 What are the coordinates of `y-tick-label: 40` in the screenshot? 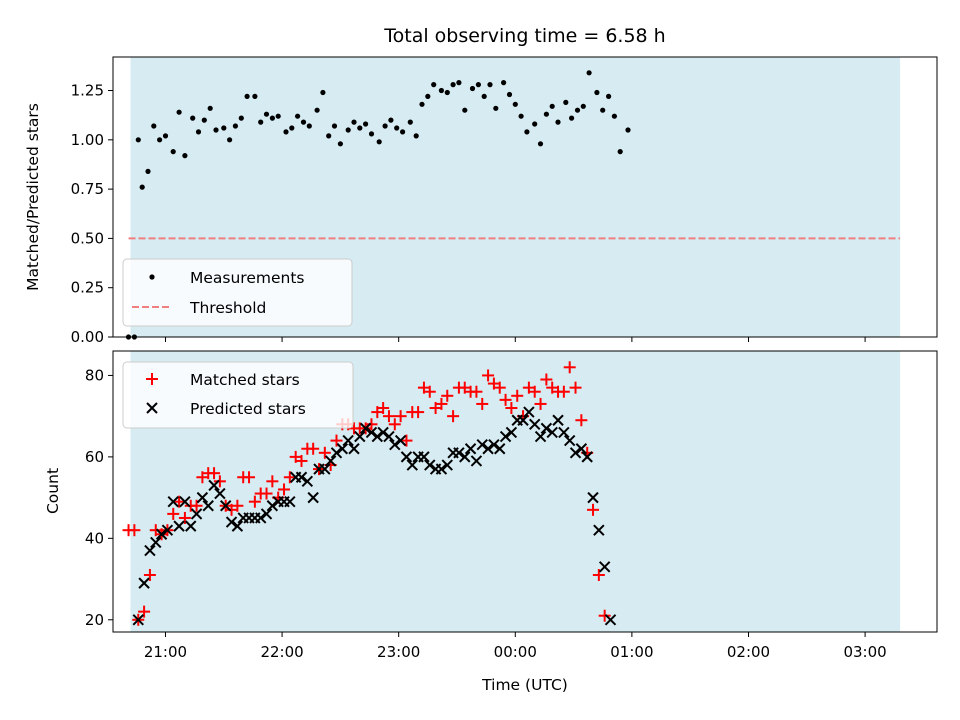 It's located at (94, 538).